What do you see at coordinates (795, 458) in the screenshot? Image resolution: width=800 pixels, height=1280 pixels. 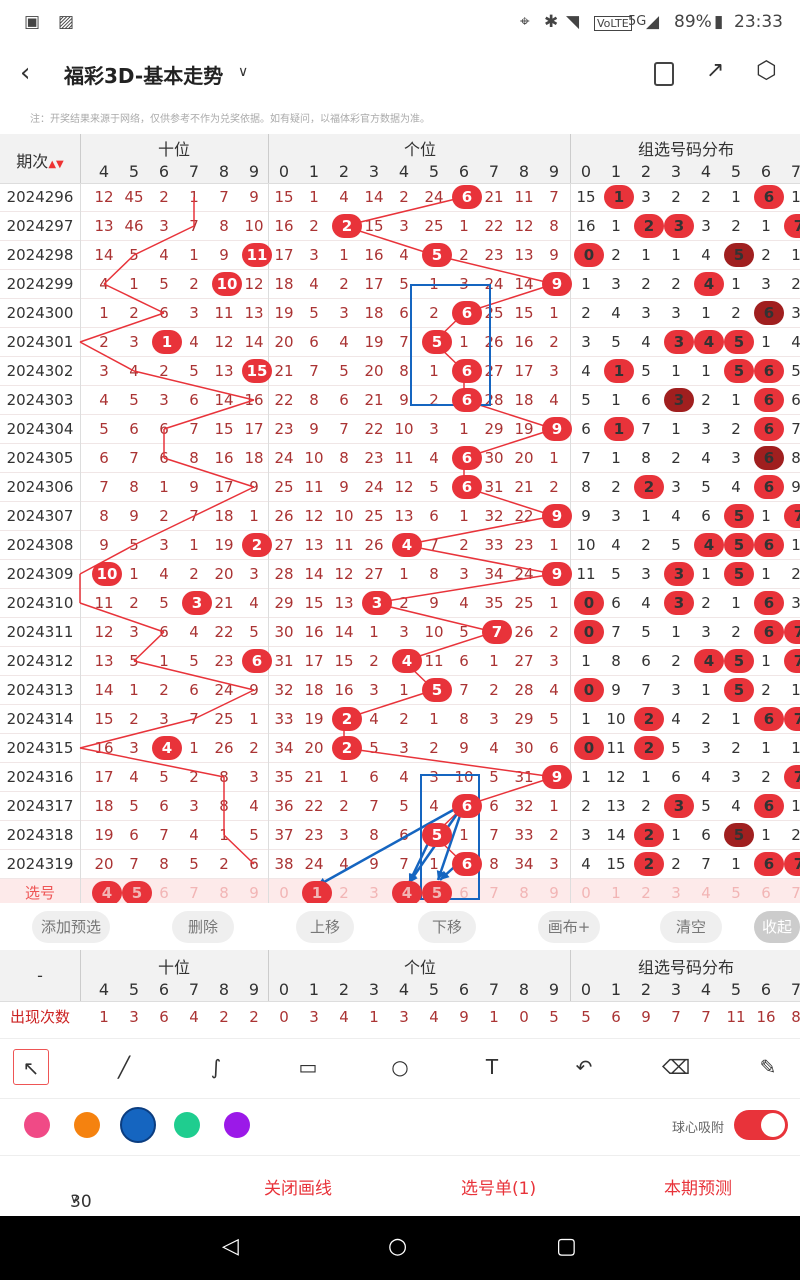 I see `dist-cell: 8` at bounding box center [795, 458].